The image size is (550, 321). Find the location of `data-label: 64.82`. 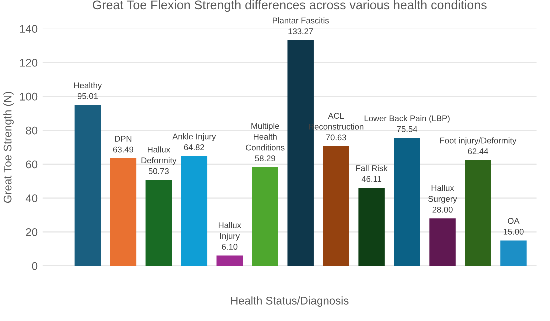

data-label: 64.82 is located at coordinates (194, 147).